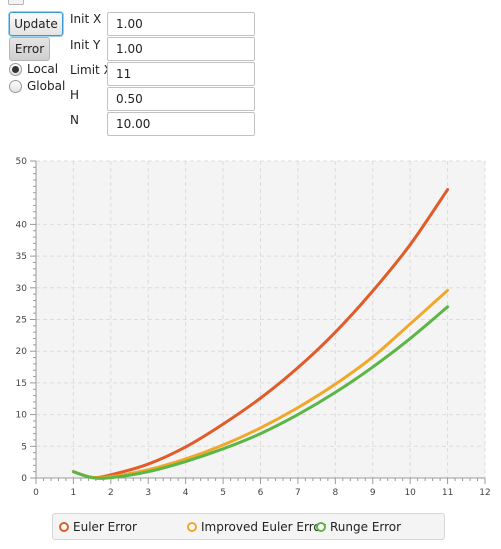 This screenshot has height=549, width=501. I want to click on y-tick-label: 35, so click(21, 257).